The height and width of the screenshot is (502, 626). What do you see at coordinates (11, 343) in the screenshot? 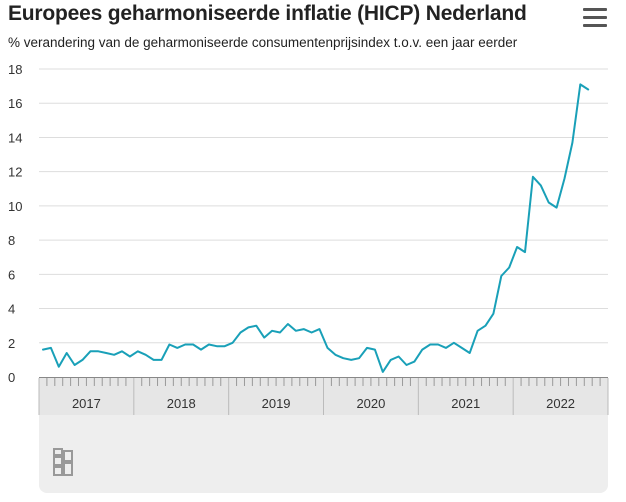
I see `y-tick-label: 2` at bounding box center [11, 343].